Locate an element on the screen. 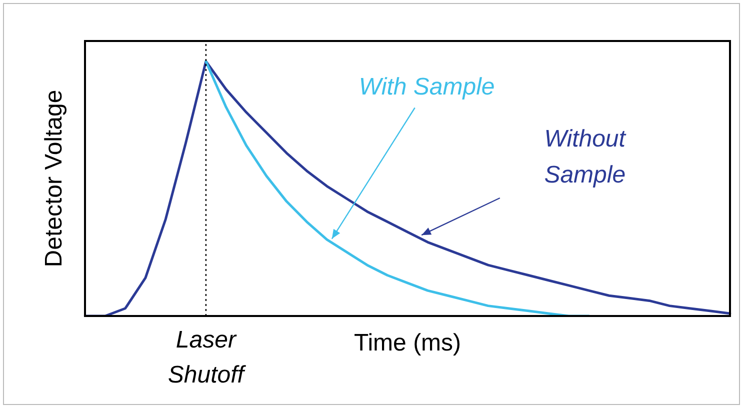 This screenshot has height=410, width=745. text: Without Sample is located at coordinates (585, 157).